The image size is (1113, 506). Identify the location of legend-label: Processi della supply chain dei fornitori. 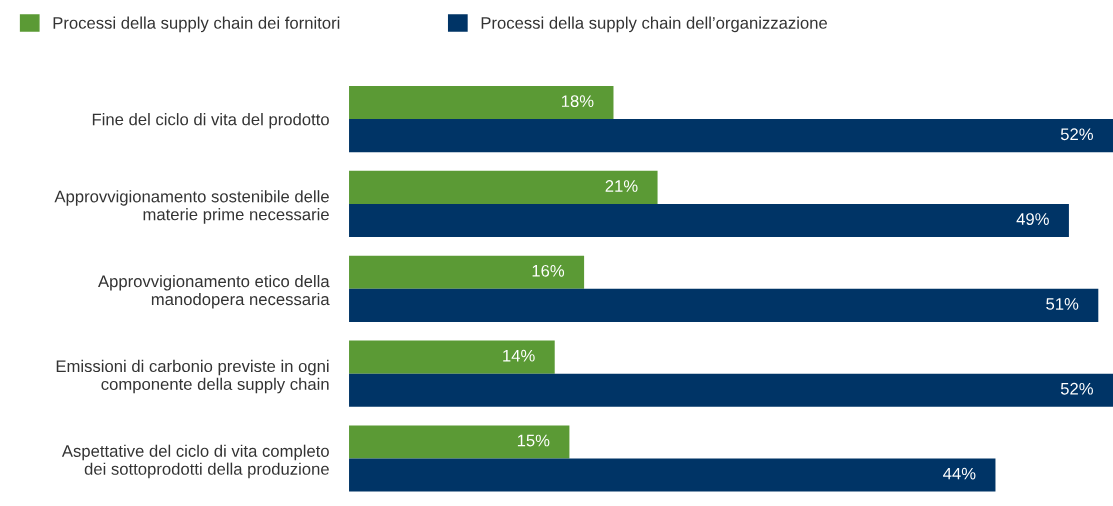
(196, 24).